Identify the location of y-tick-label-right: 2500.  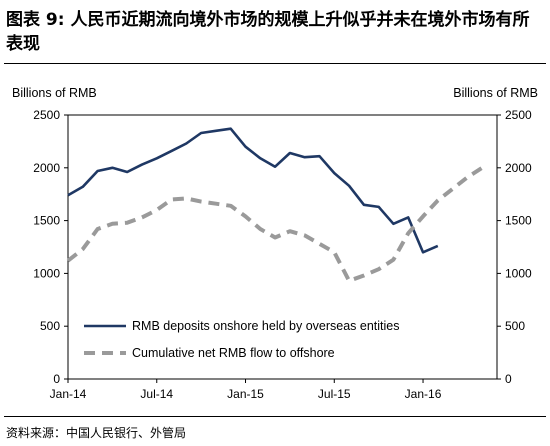
(518, 115).